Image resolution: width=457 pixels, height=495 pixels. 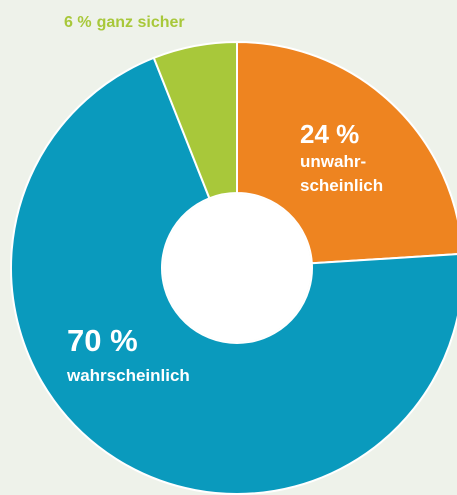 What do you see at coordinates (78, 22) in the screenshot?
I see `value-label: 6 %` at bounding box center [78, 22].